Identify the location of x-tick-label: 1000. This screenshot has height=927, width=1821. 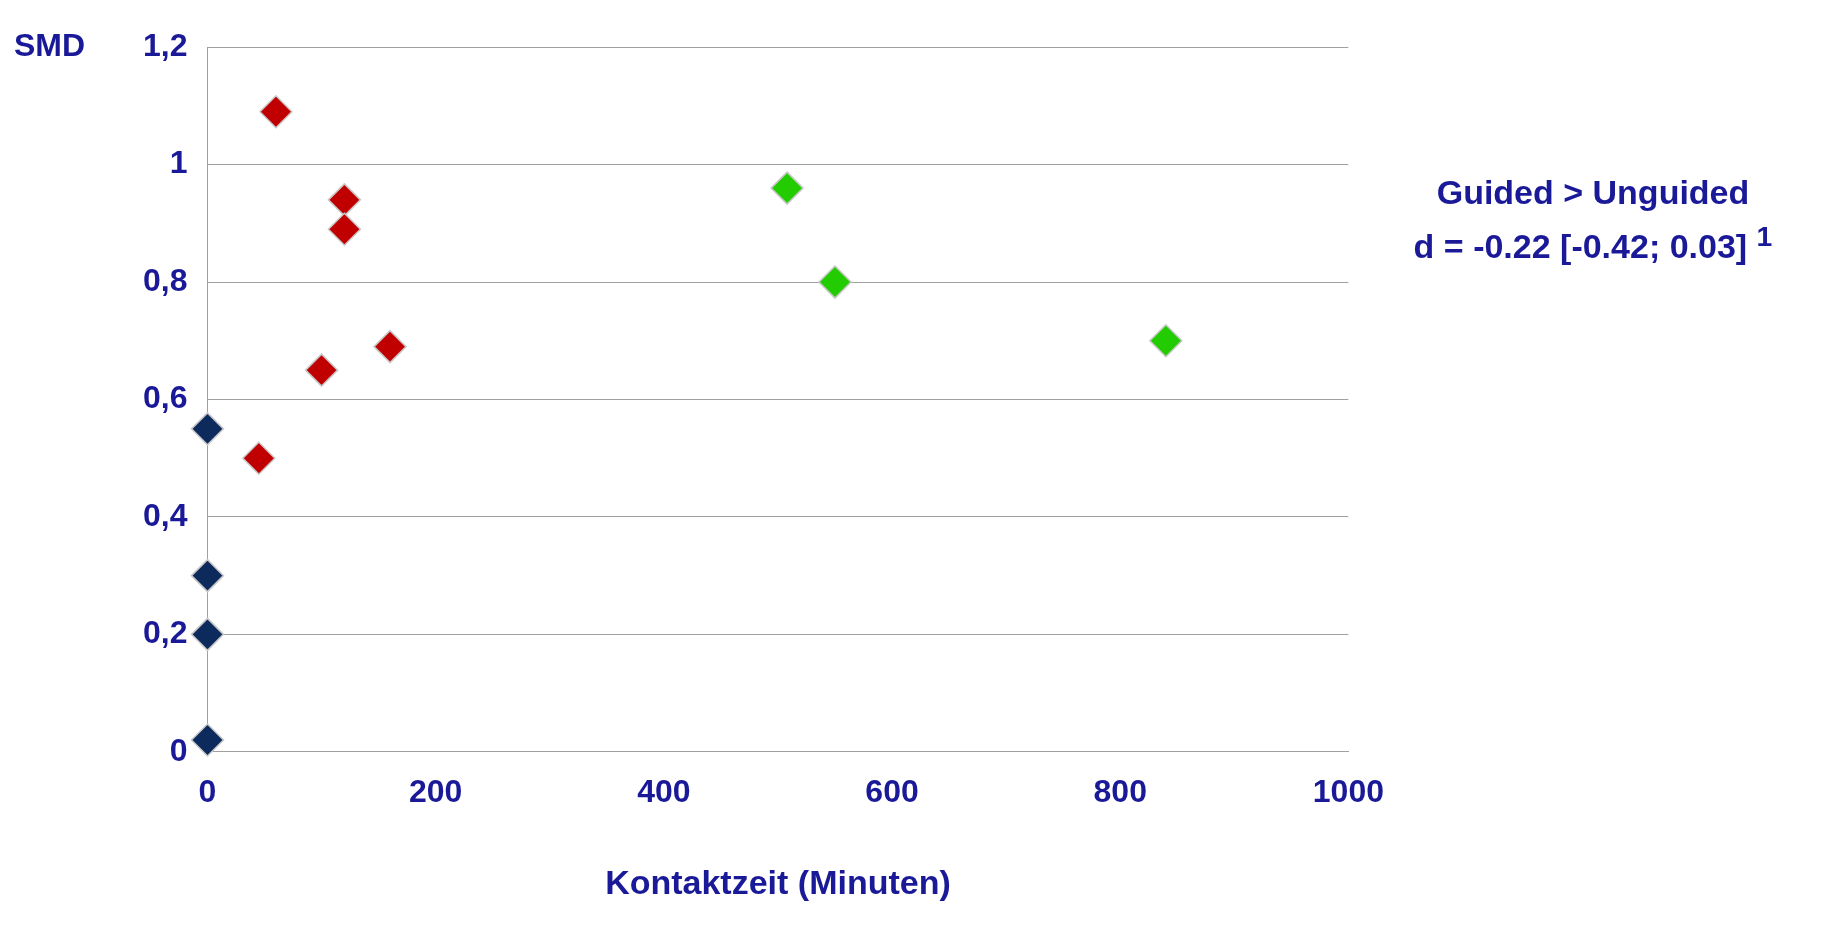
(1348, 790).